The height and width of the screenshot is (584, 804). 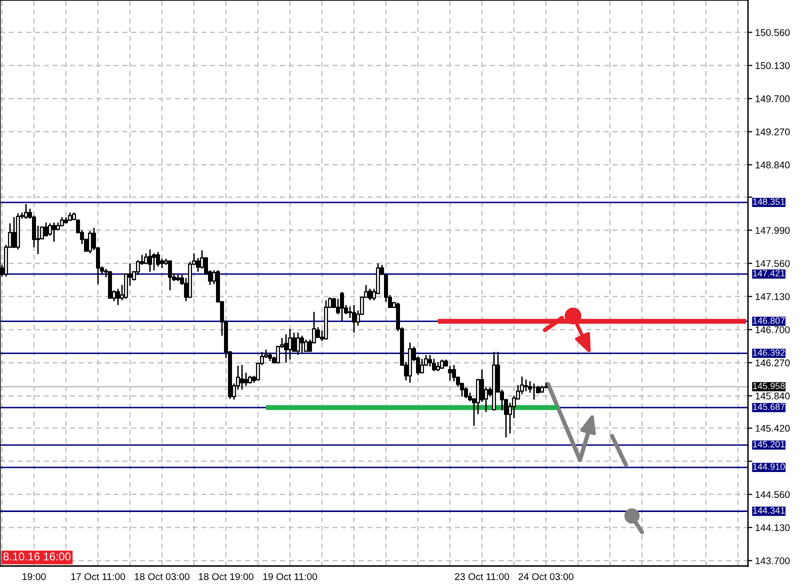 I want to click on x-tick-label: 23 Oct 11:00, so click(x=482, y=576).